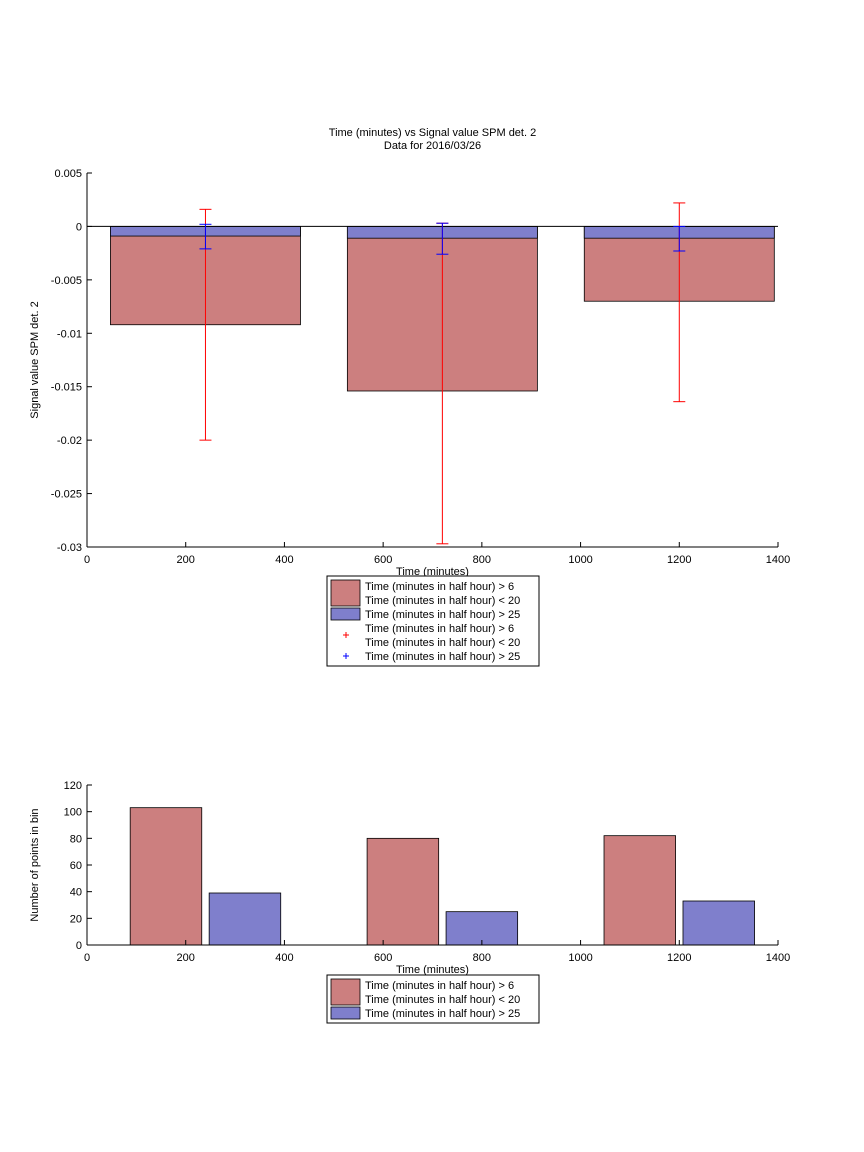 Image resolution: width=864 pixels, height=1152 pixels. Describe the element at coordinates (69, 334) in the screenshot. I see `y-tick-label: -0.01` at that location.